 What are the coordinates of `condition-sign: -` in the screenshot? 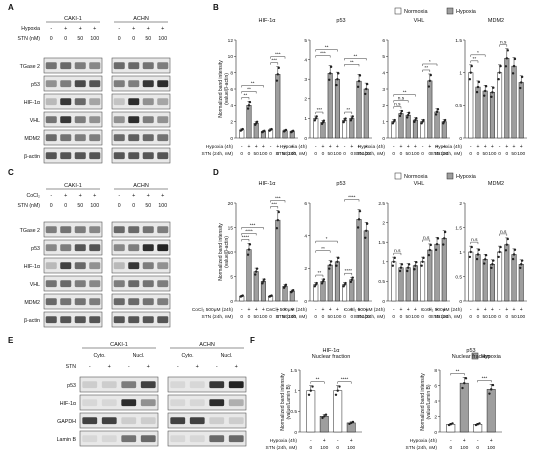 It's located at (51, 29).